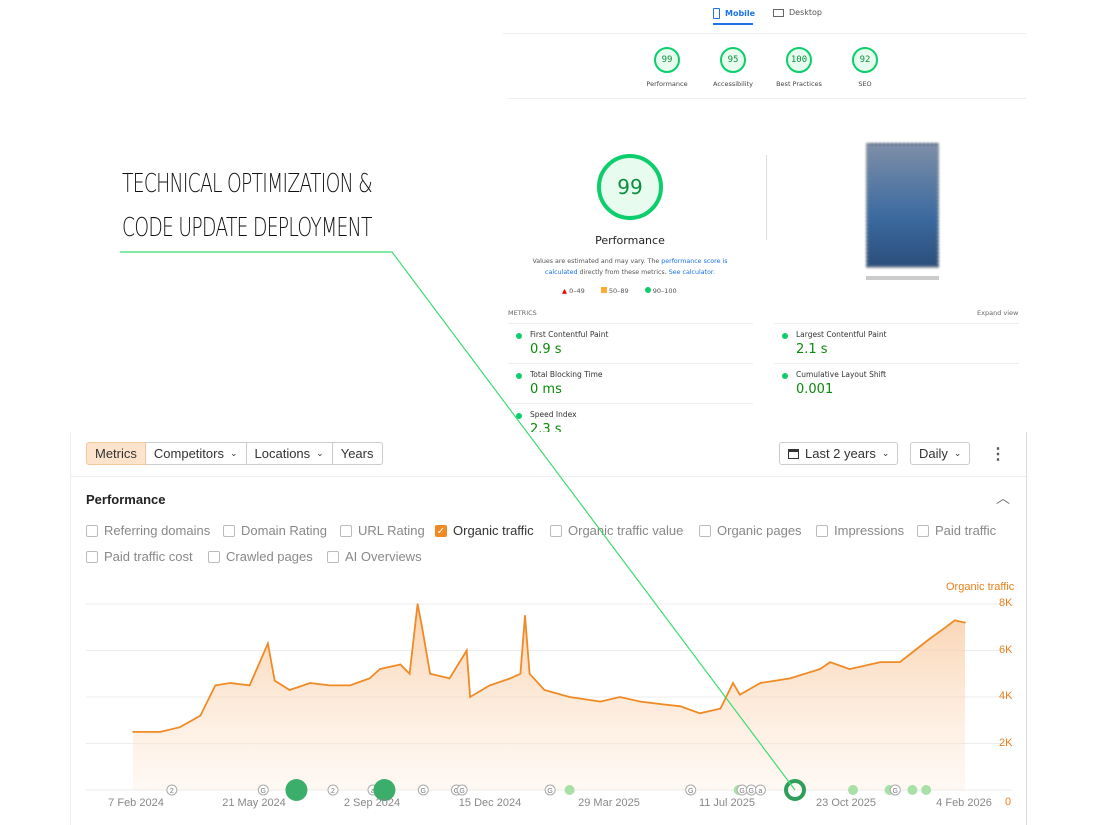 The height and width of the screenshot is (825, 1100). What do you see at coordinates (839, 453) in the screenshot?
I see `date-range-select: Last 2 years ⌄` at bounding box center [839, 453].